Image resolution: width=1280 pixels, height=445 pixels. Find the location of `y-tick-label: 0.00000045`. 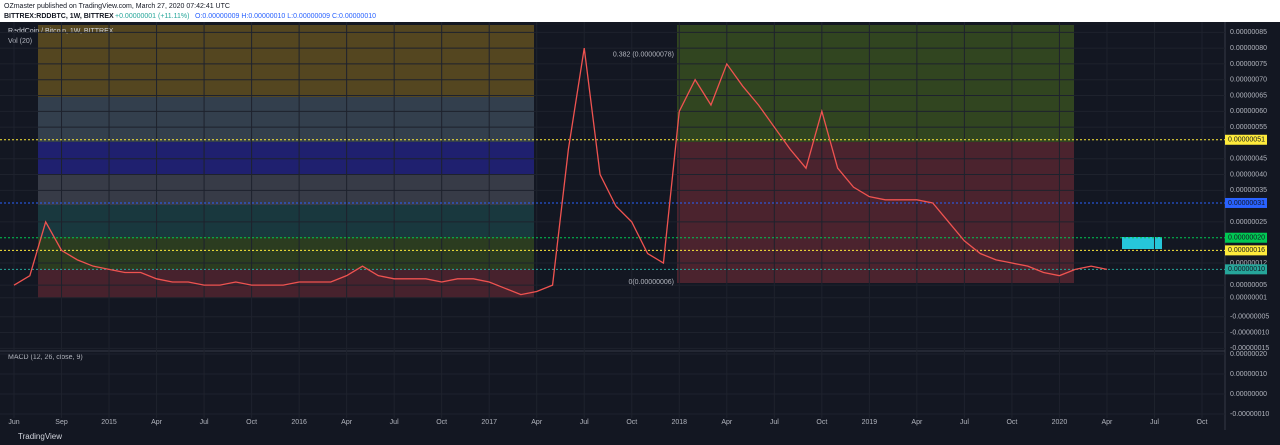

y-tick-label: 0.00000045 is located at coordinates (1248, 159).